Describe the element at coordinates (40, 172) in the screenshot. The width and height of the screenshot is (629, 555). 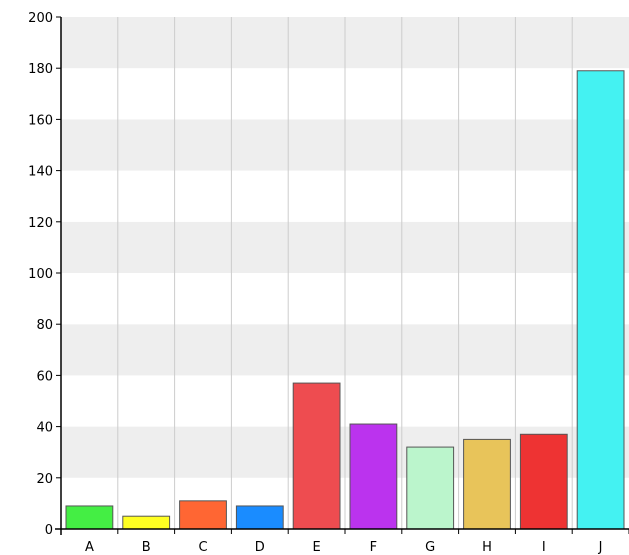
I see `y-tick-label: 140` at that location.